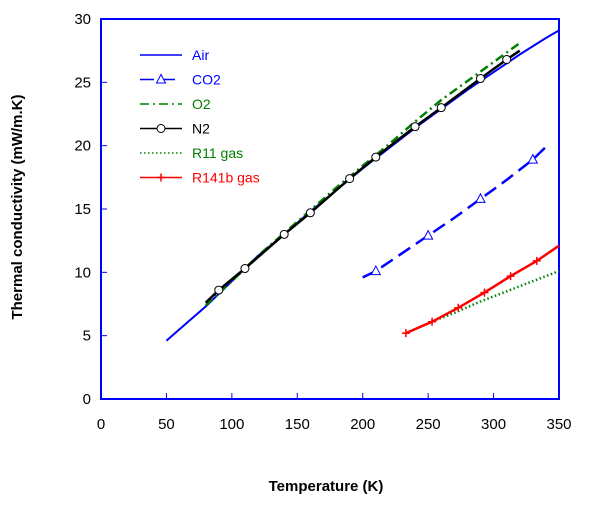 The image size is (592, 519). What do you see at coordinates (428, 424) in the screenshot?
I see `x-tick-label: 250` at bounding box center [428, 424].